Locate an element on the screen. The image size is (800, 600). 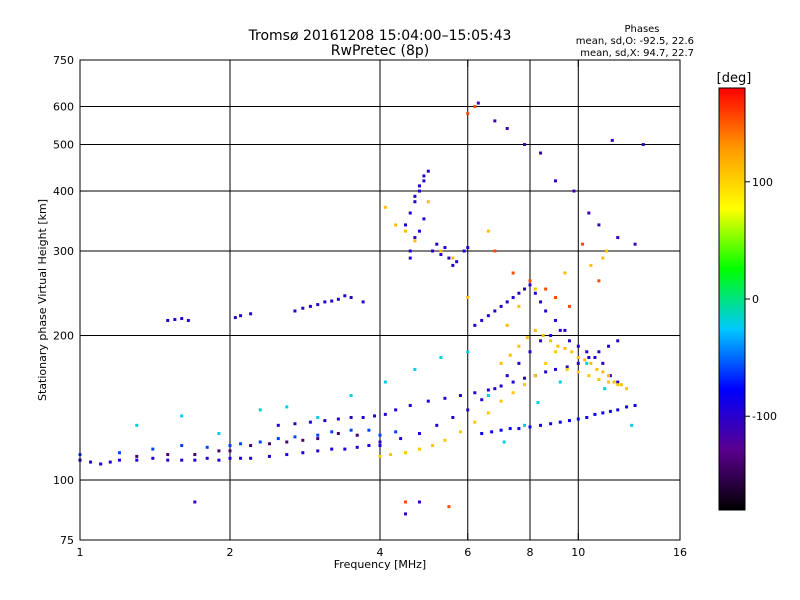
x-tick-label: 10 is located at coordinates (578, 552).